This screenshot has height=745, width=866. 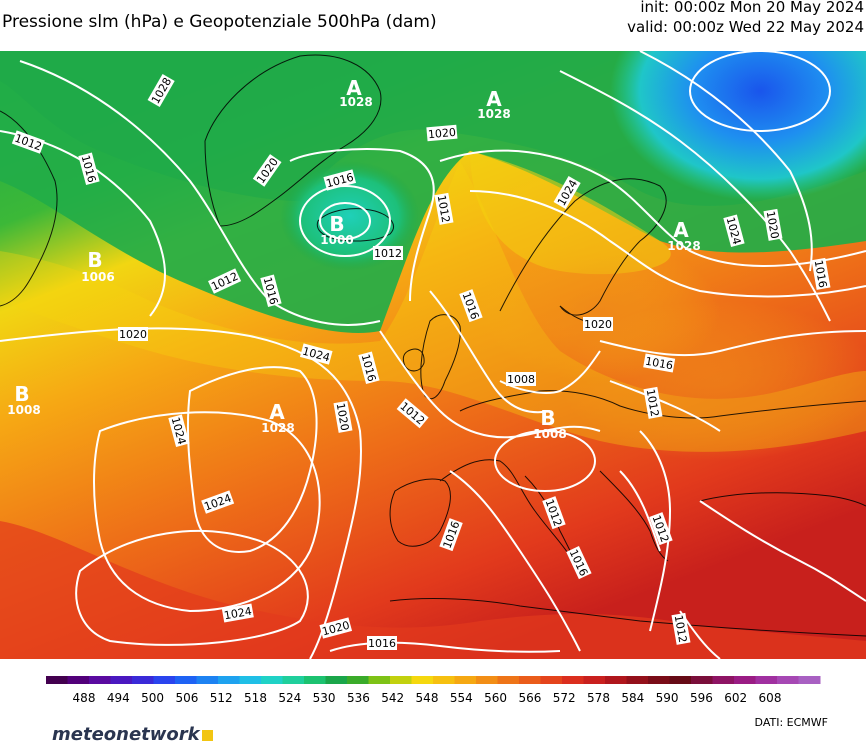 I want to click on pressure-center-a-russia: A 1028, so click(x=683, y=235).